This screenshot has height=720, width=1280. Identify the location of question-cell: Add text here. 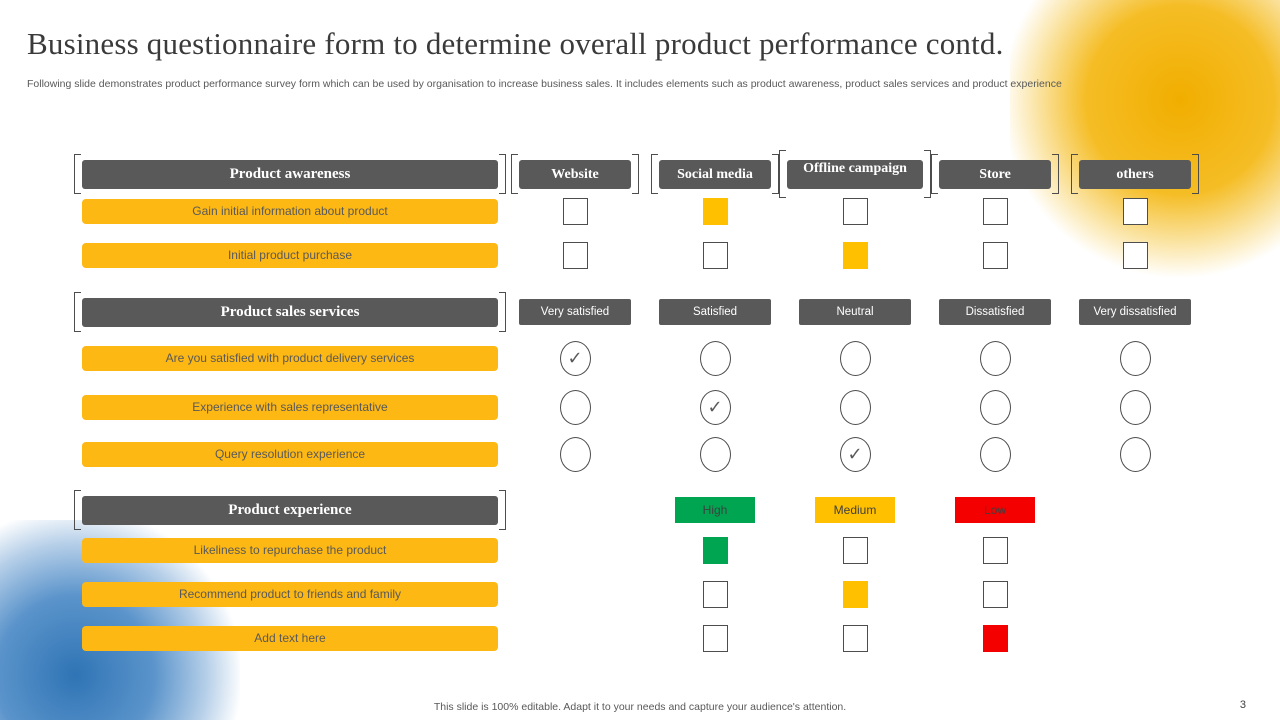
(290, 638).